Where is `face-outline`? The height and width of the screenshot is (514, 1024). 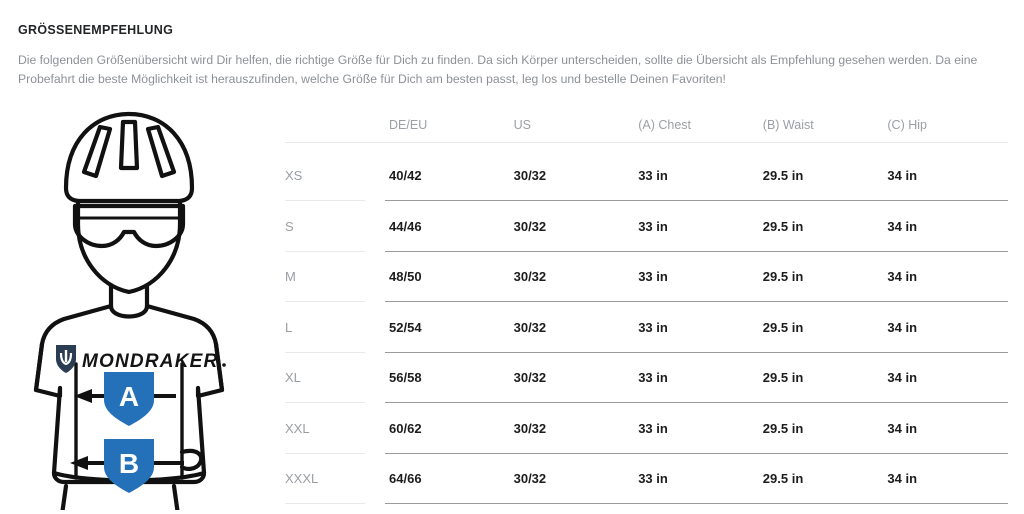
face-outline is located at coordinates (129, 246).